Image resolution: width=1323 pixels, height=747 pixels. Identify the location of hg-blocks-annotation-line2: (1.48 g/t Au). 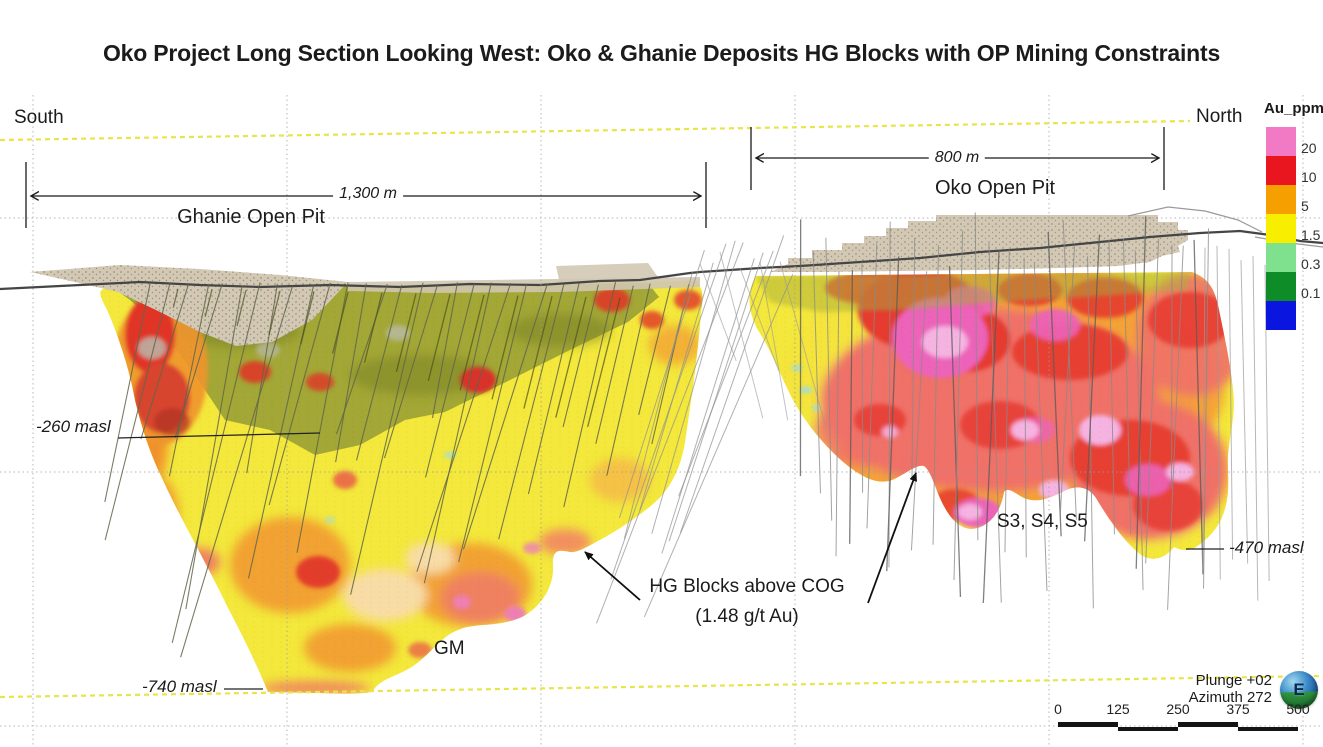
(747, 616).